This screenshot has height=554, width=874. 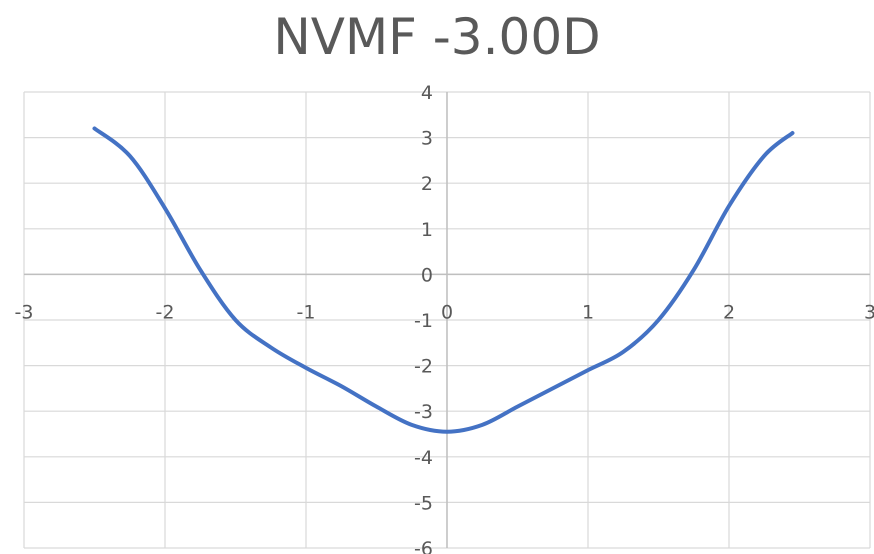 What do you see at coordinates (423, 321) in the screenshot?
I see `y-tick-label: -1` at bounding box center [423, 321].